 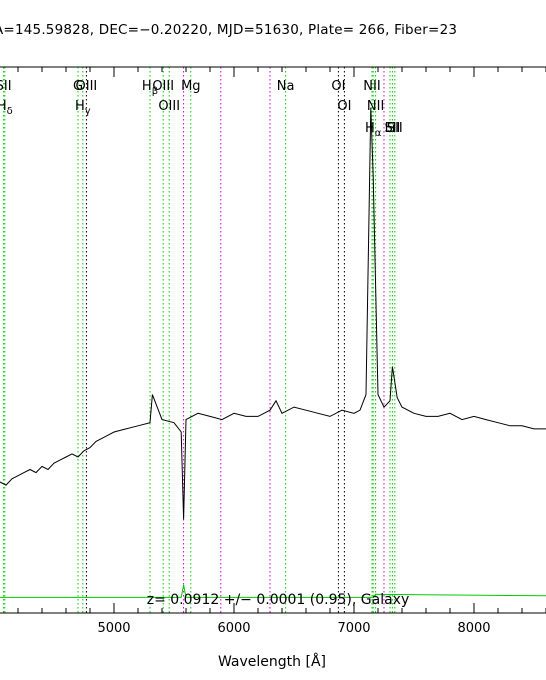 I want to click on line-marker-label-0: SII, so click(x=6, y=86).